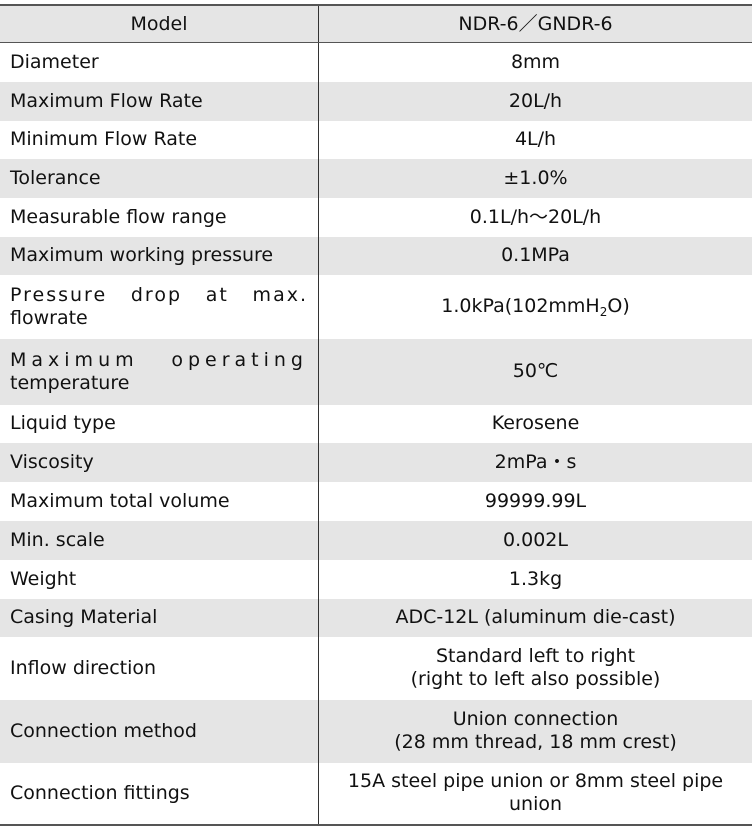  I want to click on row-label: Min. scale, so click(159, 540).